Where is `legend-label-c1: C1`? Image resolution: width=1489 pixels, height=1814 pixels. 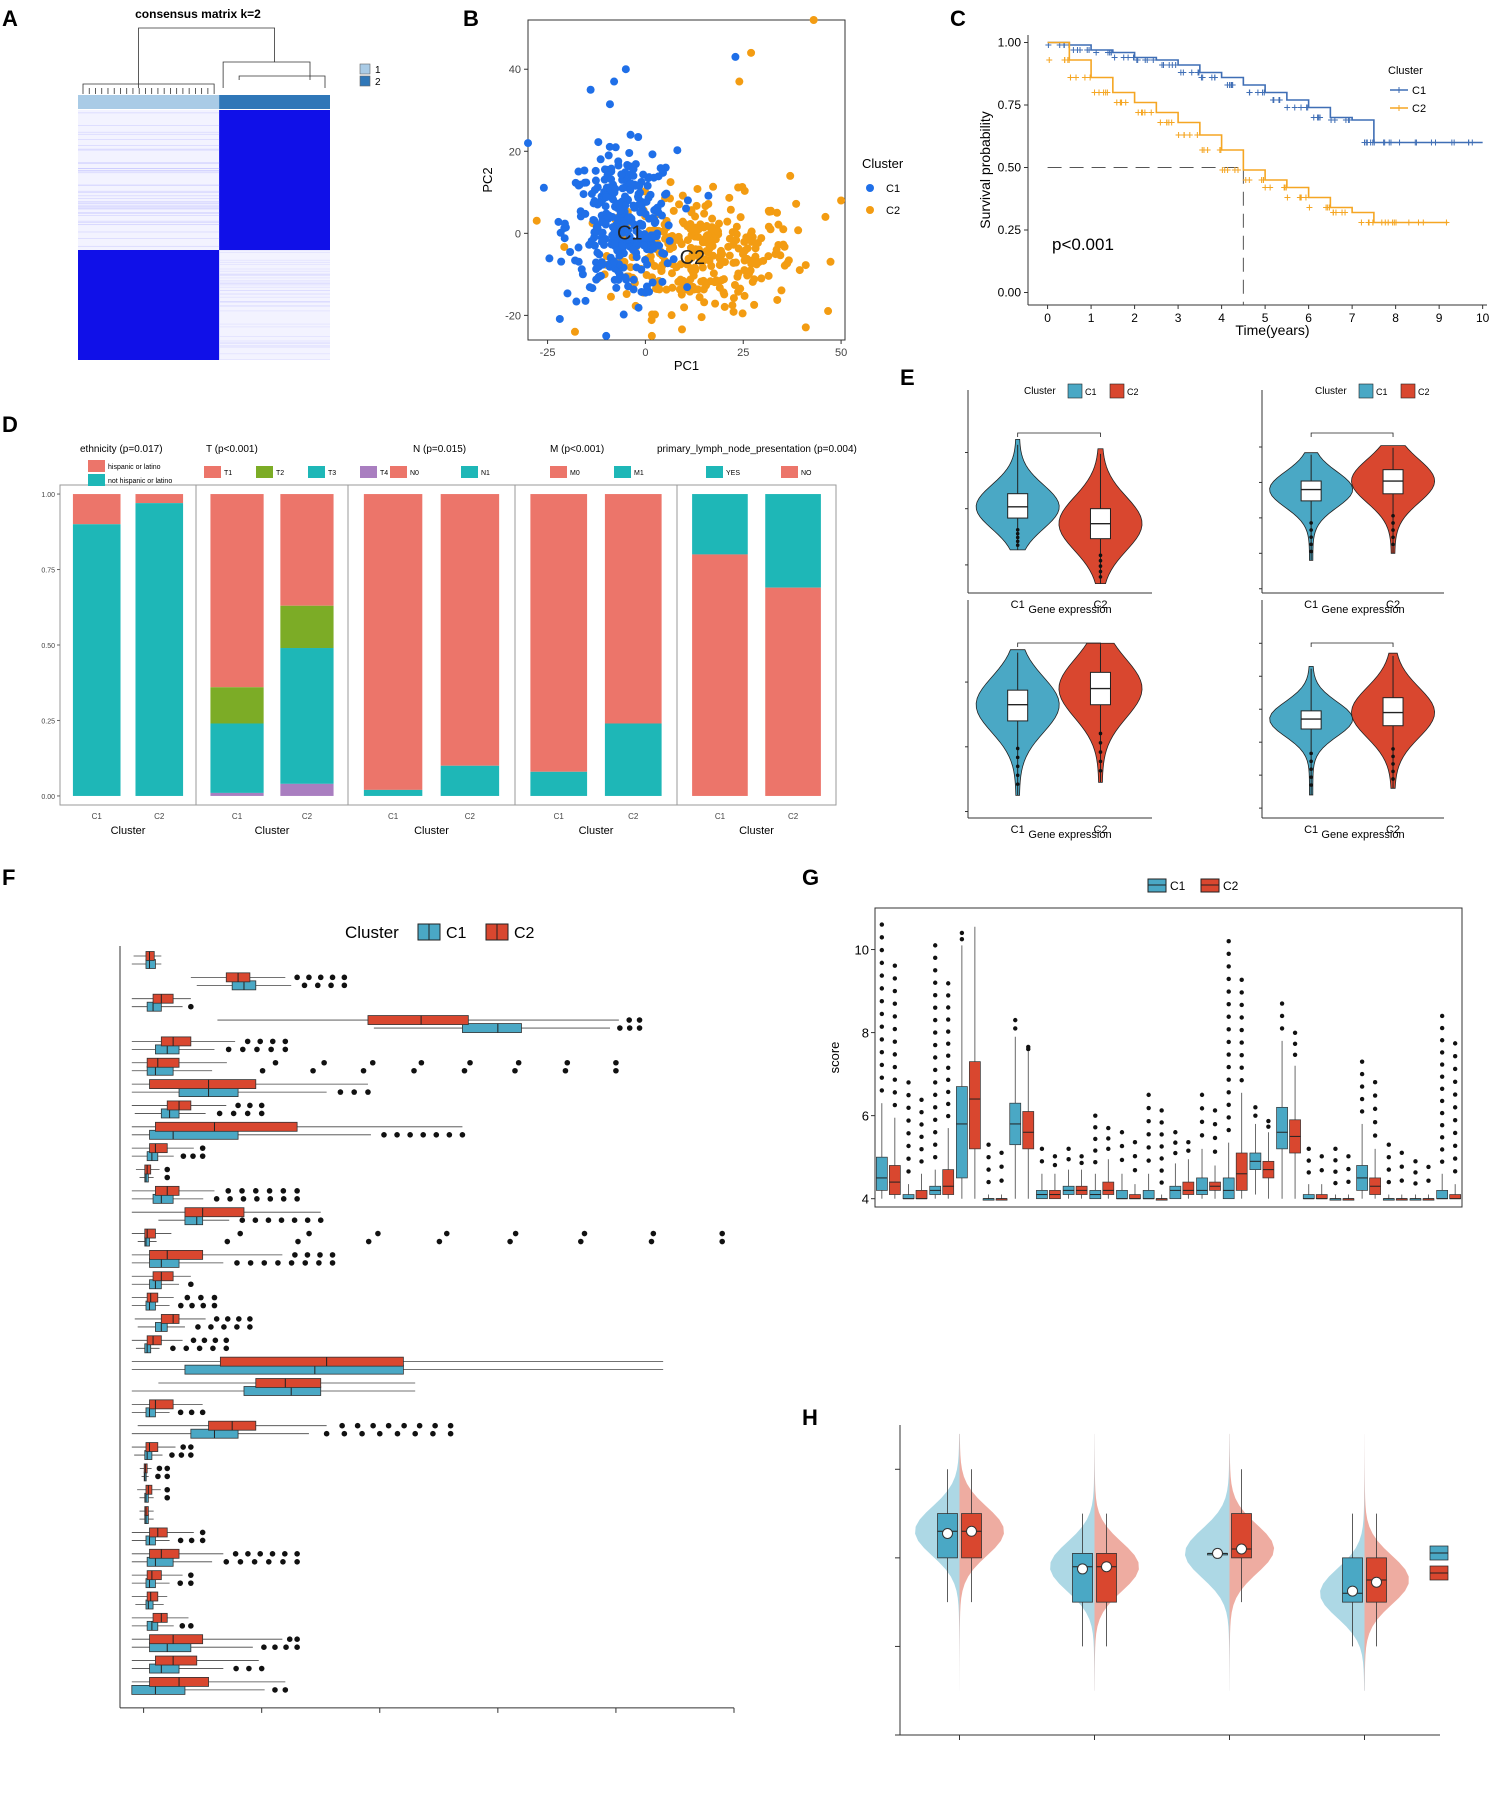
legend-label-c1: C1 is located at coordinates (893, 189).